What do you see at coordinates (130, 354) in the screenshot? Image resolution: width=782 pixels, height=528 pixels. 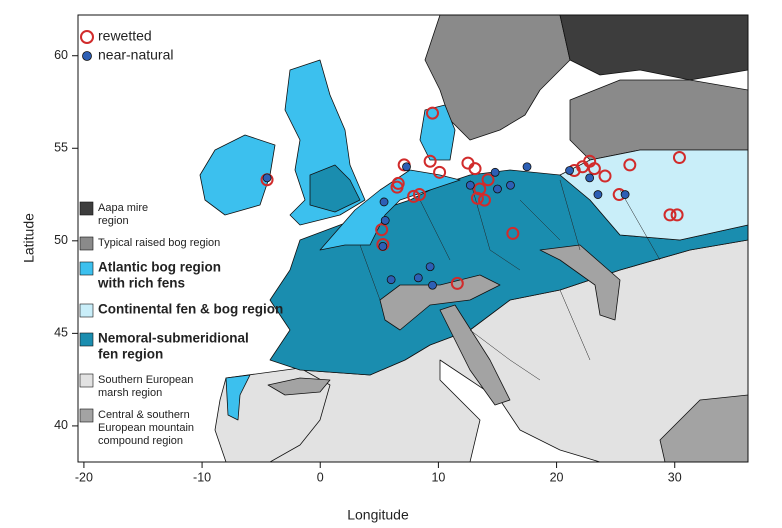 I see `region-label: fen region` at bounding box center [130, 354].